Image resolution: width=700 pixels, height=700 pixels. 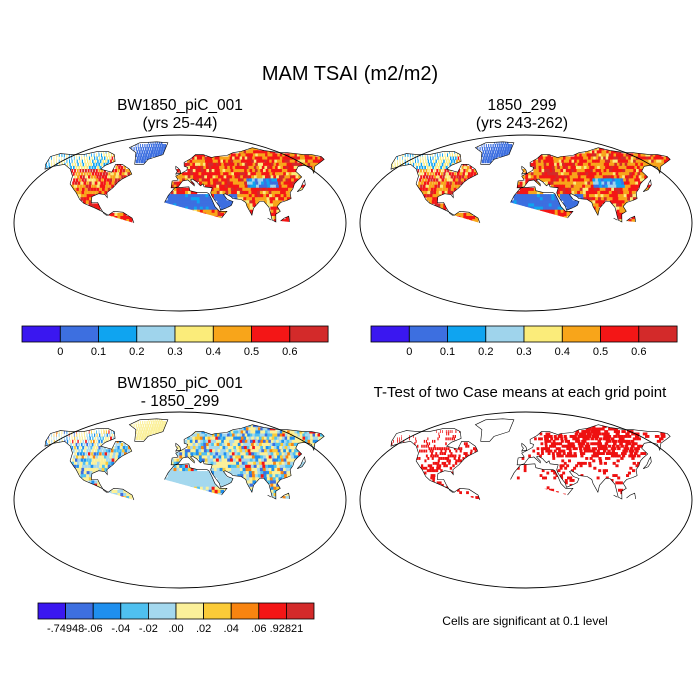 I want to click on panel-title-difference: BW1850_piC_001 - 1850_299, so click(x=180, y=393).